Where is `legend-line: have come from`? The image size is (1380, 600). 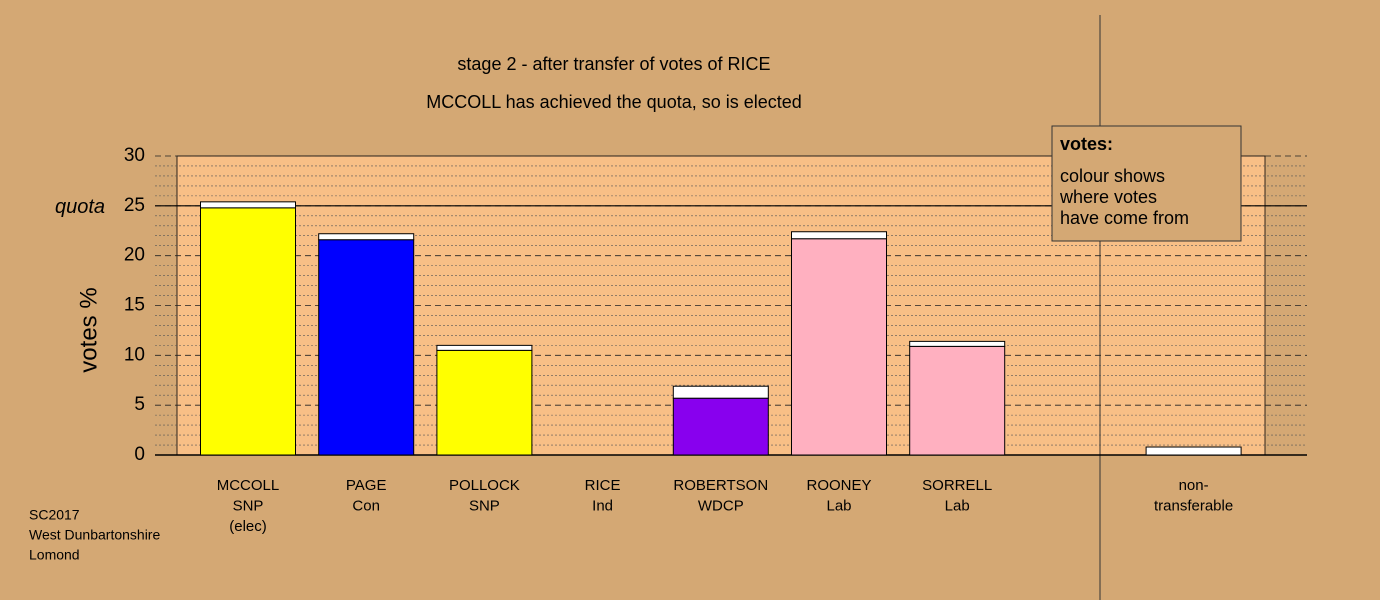 legend-line: have come from is located at coordinates (1124, 218).